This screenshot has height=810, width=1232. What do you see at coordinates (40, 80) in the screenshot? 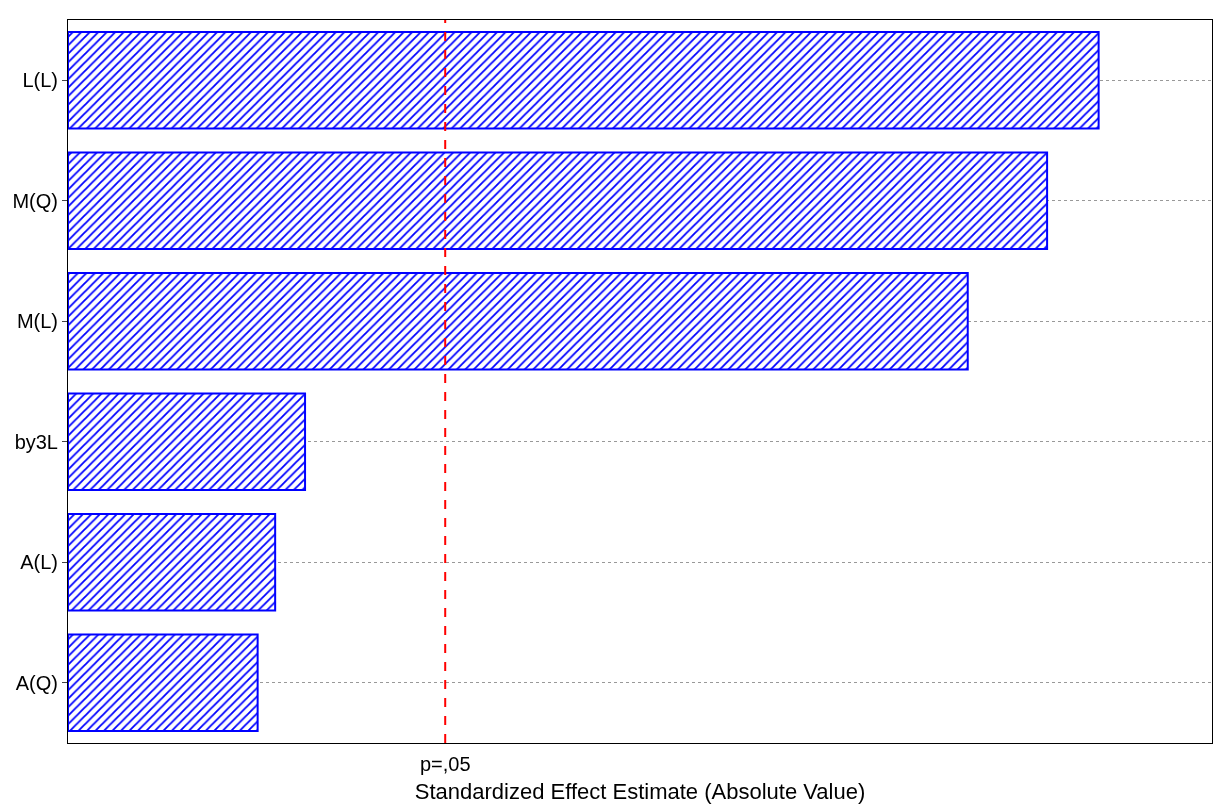
I see `y-tick-label: L(L)` at bounding box center [40, 80].